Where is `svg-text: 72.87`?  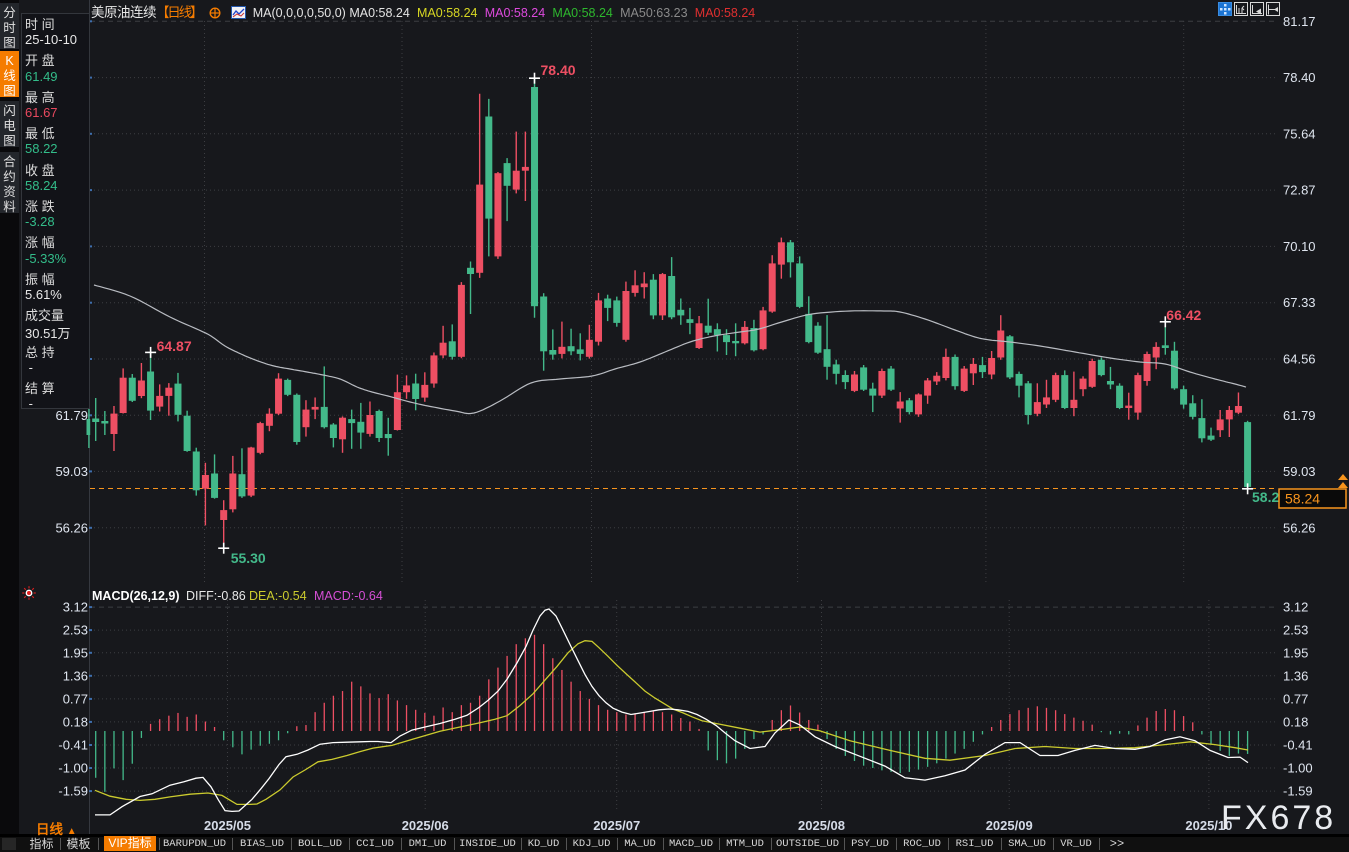 svg-text: 72.87 is located at coordinates (1299, 190).